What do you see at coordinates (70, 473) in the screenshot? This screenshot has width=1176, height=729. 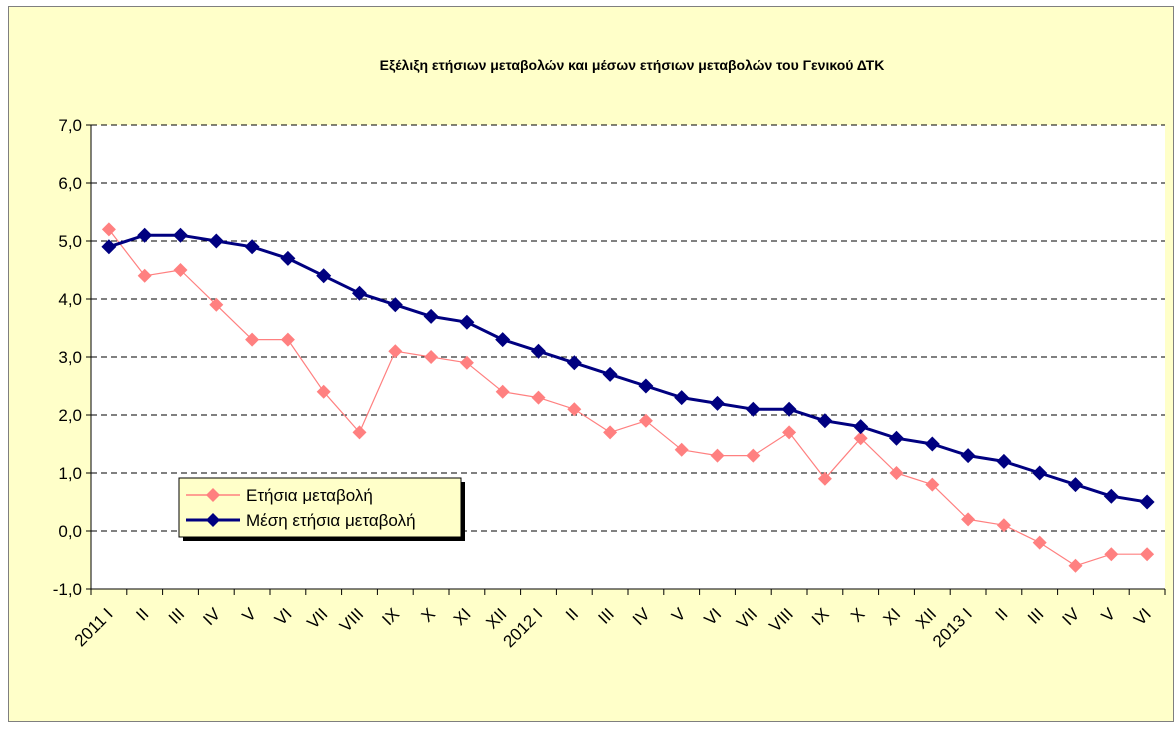 I see `y-tick-label: 1,0` at bounding box center [70, 473].